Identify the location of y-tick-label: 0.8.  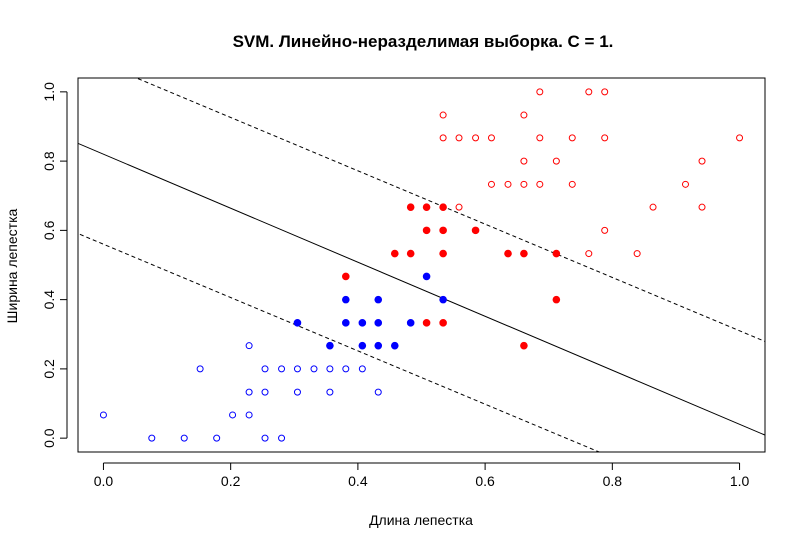
(49, 161).